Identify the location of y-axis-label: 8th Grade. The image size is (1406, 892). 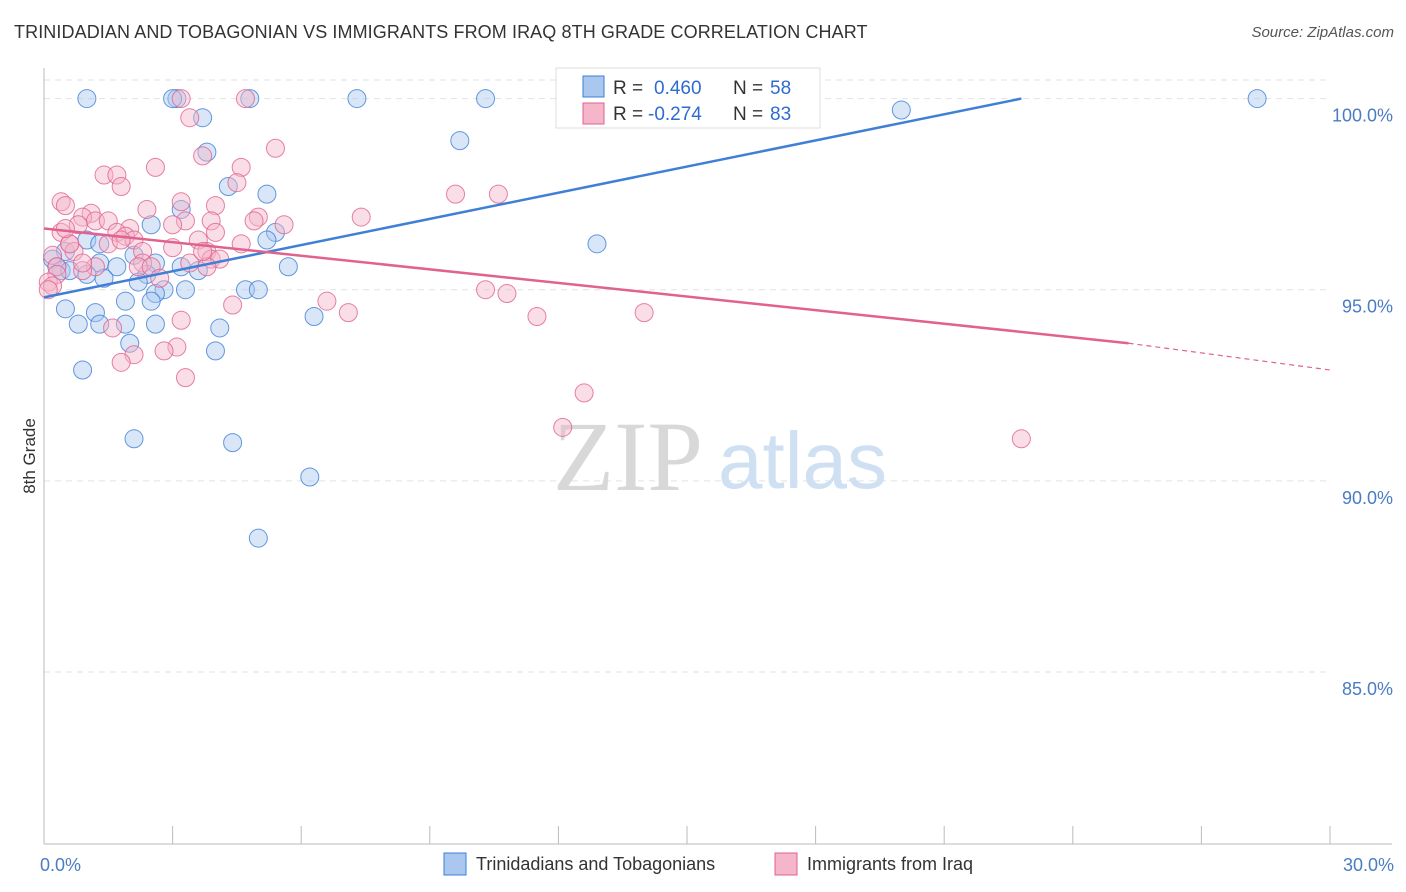
(29, 456).